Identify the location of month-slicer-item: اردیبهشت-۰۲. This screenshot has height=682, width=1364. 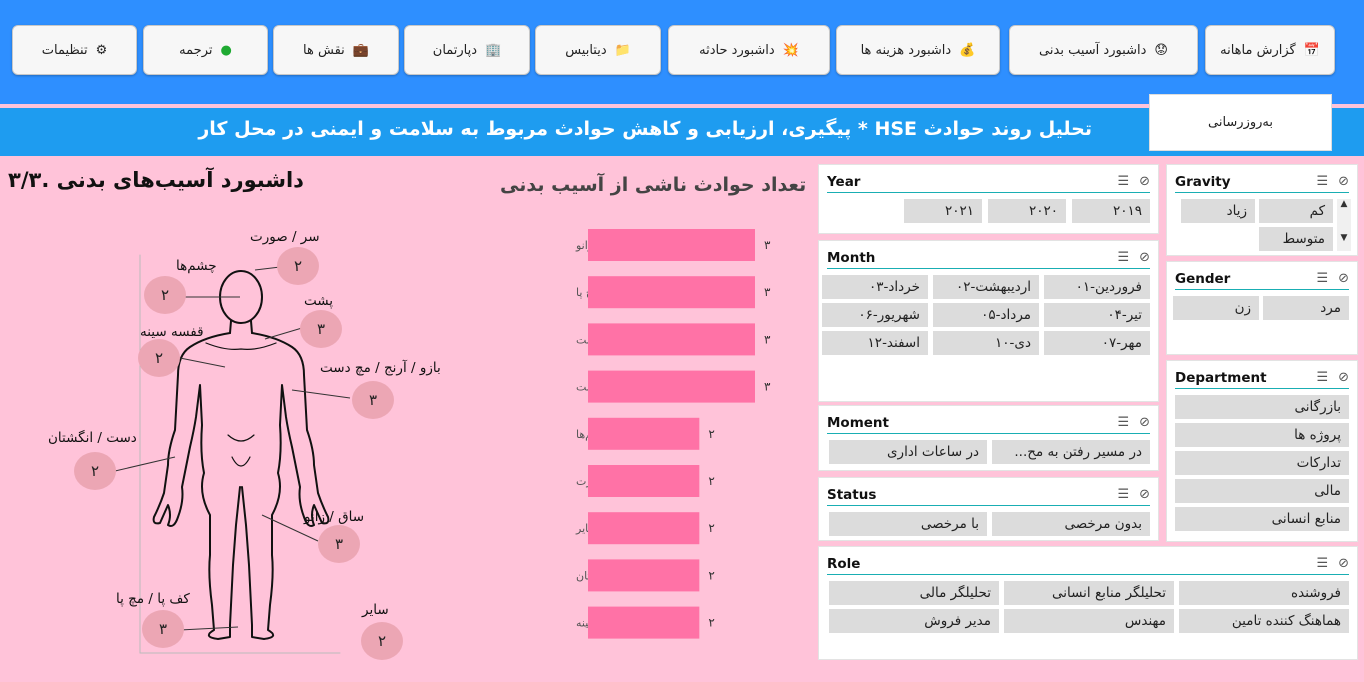
(986, 287).